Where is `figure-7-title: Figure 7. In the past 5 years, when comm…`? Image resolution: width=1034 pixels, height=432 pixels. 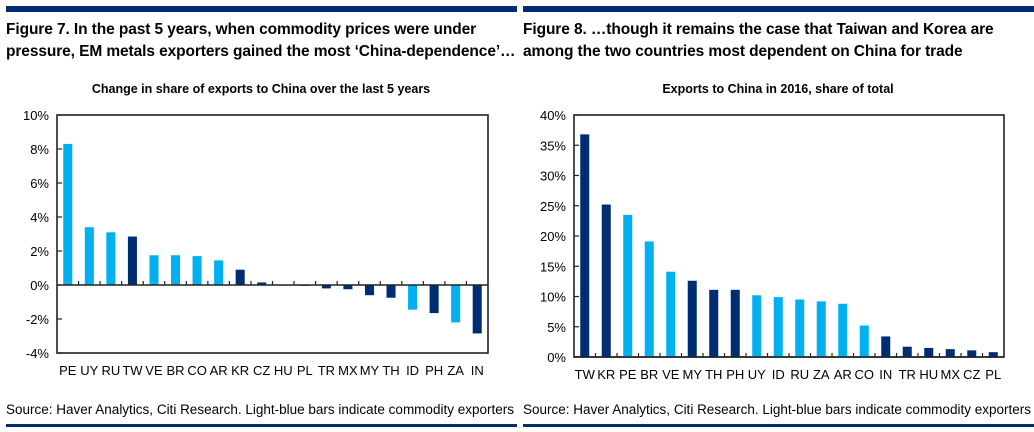 figure-7-title: Figure 7. In the past 5 years, when comm… is located at coordinates (261, 40).